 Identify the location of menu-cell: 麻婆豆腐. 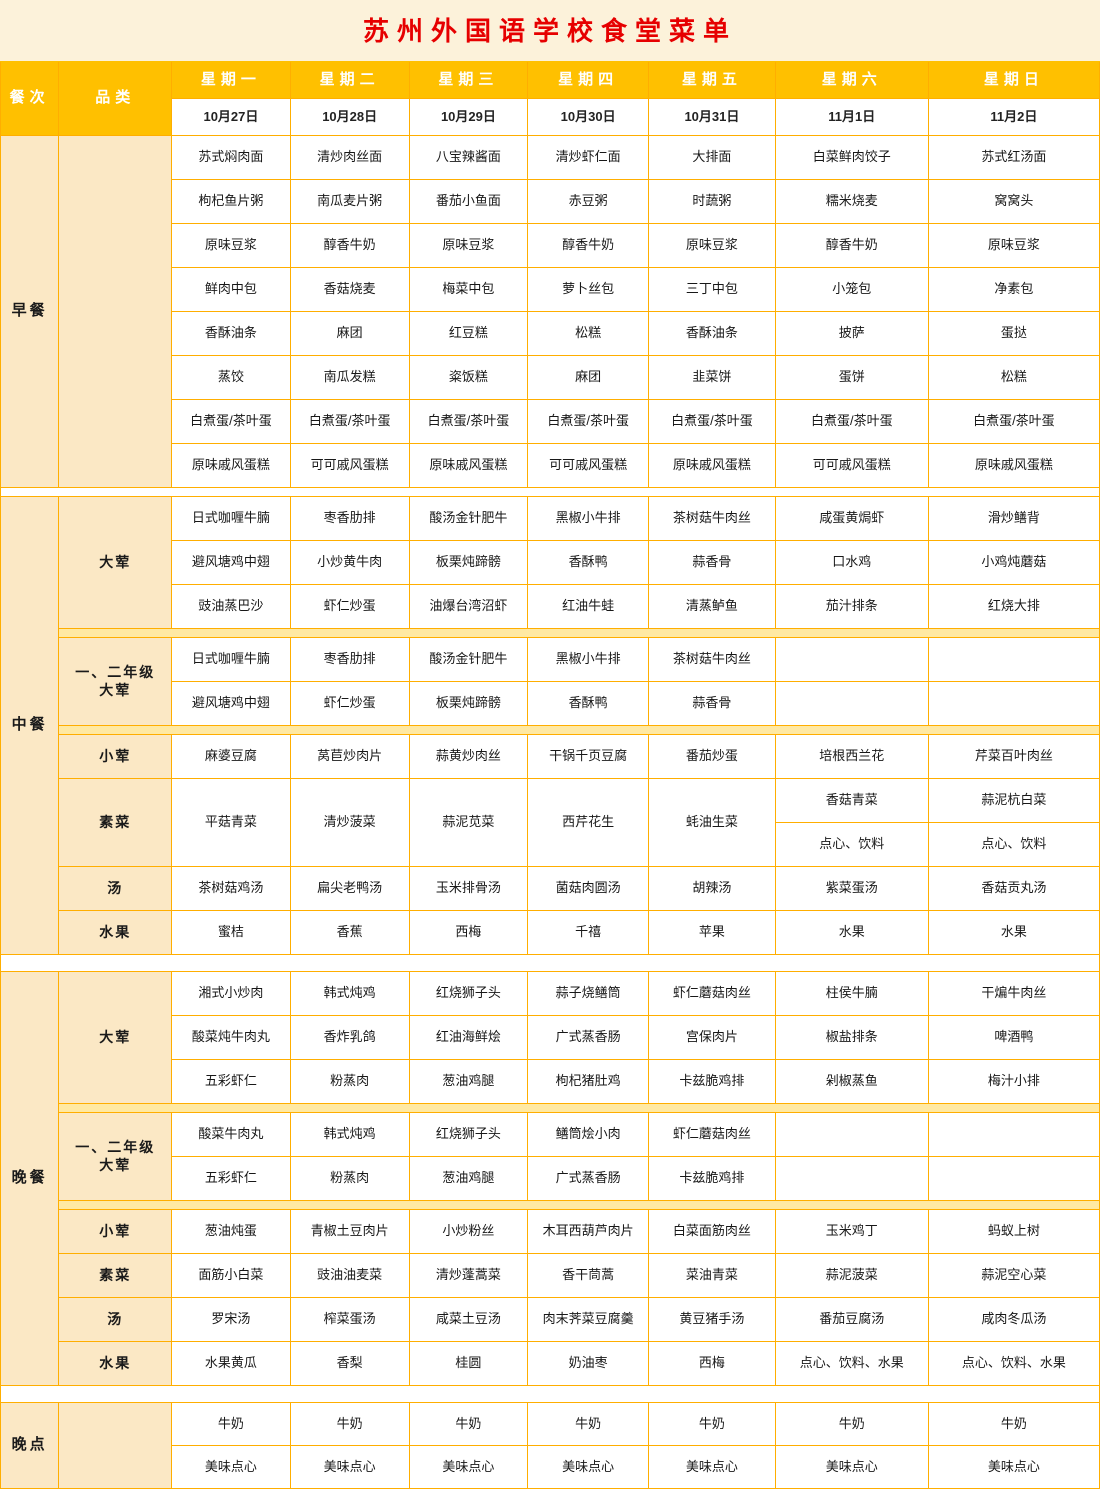
(231, 756).